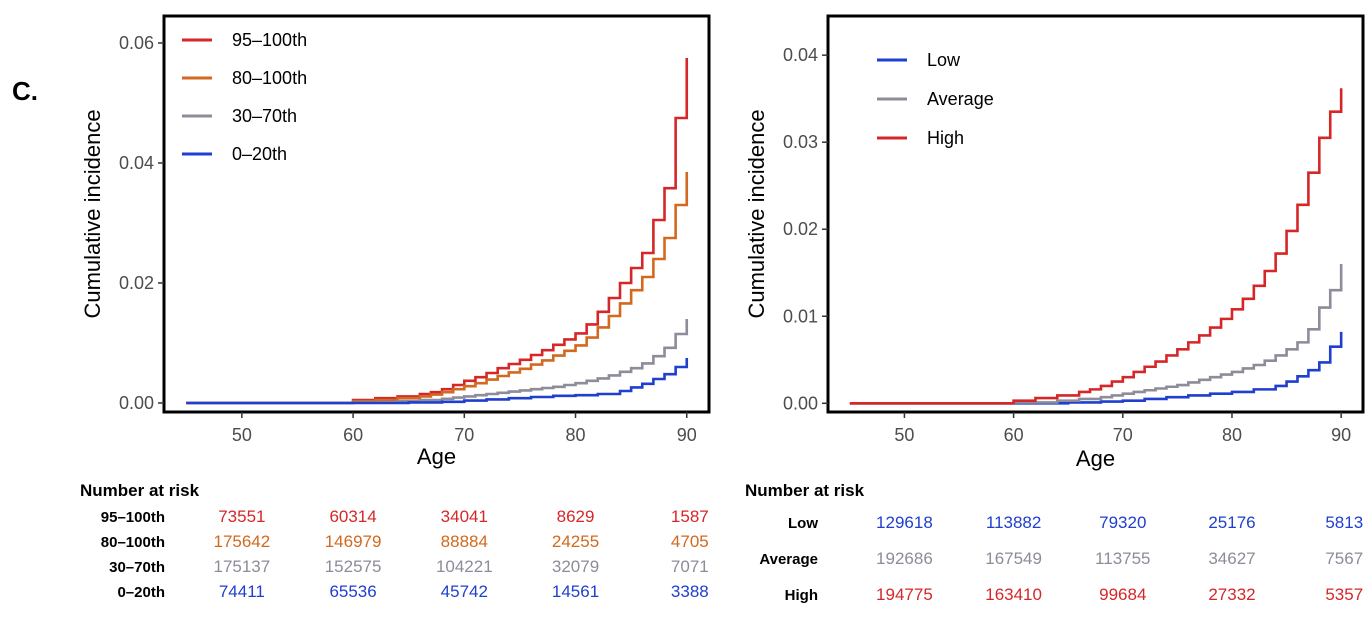 The image size is (1367, 622). What do you see at coordinates (241, 566) in the screenshot?
I see `risk-value: 175137` at bounding box center [241, 566].